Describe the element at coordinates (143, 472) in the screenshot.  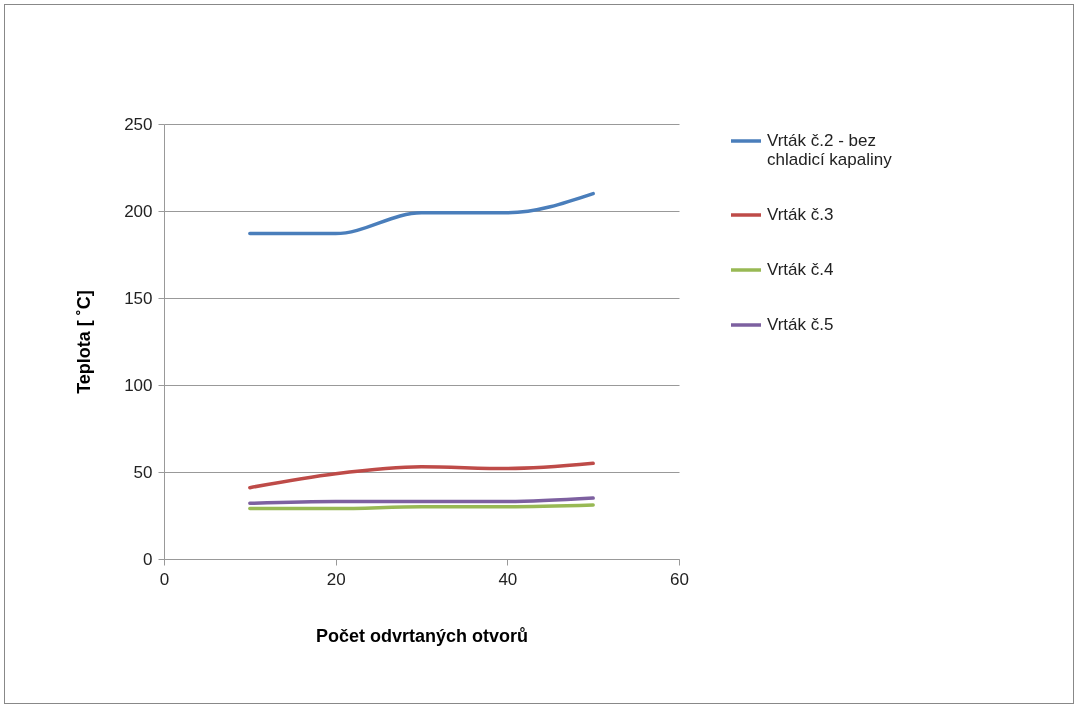
I see `y-tick-label: 50` at that location.